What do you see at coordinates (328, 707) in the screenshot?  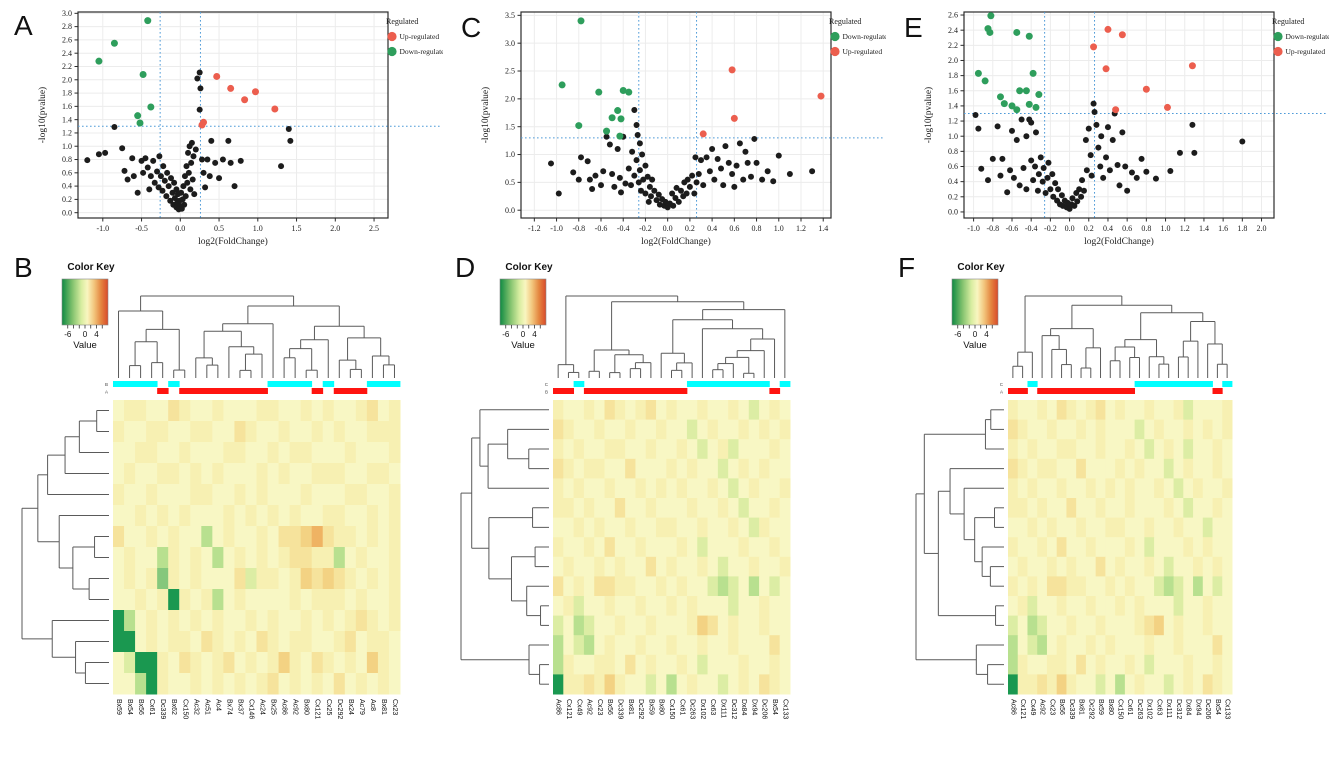 I see `svg-text: Cx25` at bounding box center [328, 707].